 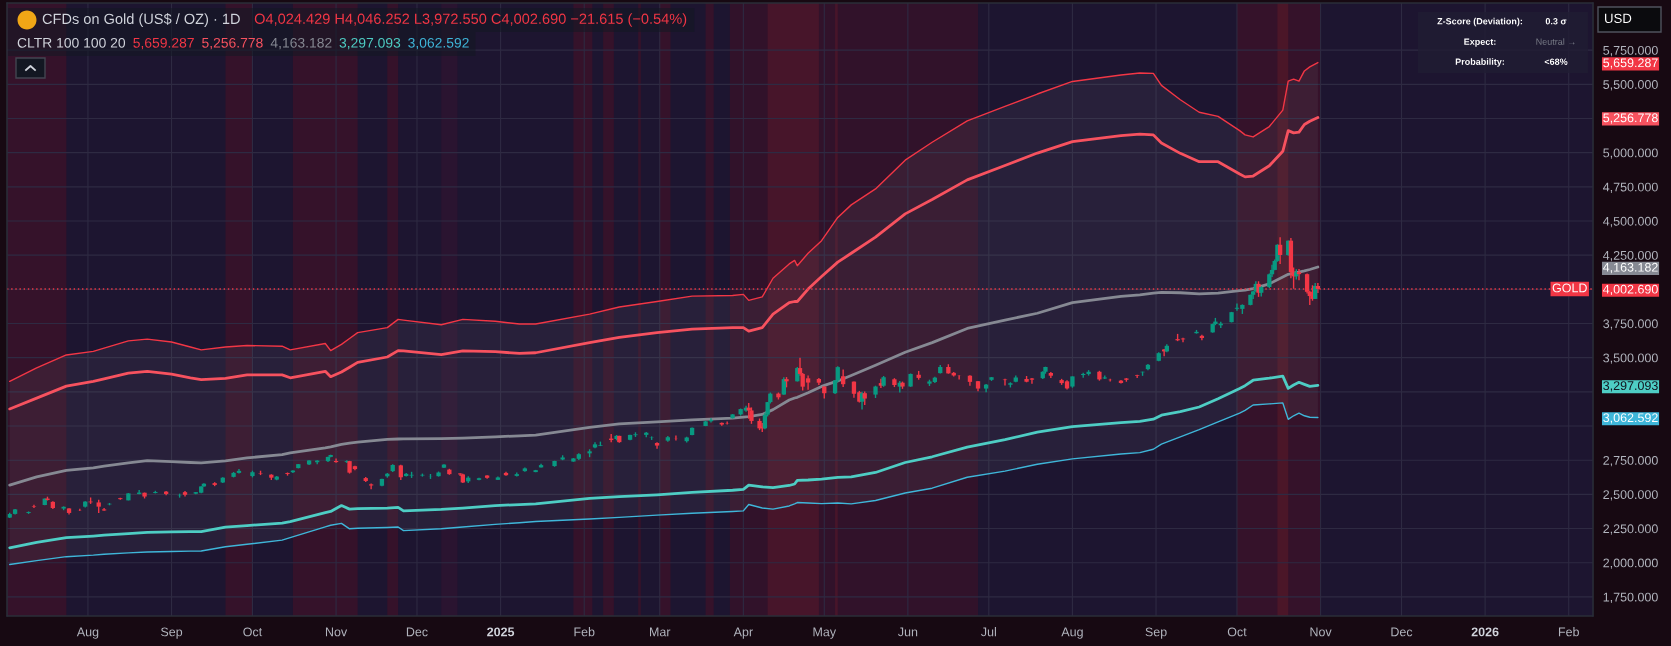 What do you see at coordinates (1630, 63) in the screenshot?
I see `y2-tick-label: 5,659.287` at bounding box center [1630, 63].